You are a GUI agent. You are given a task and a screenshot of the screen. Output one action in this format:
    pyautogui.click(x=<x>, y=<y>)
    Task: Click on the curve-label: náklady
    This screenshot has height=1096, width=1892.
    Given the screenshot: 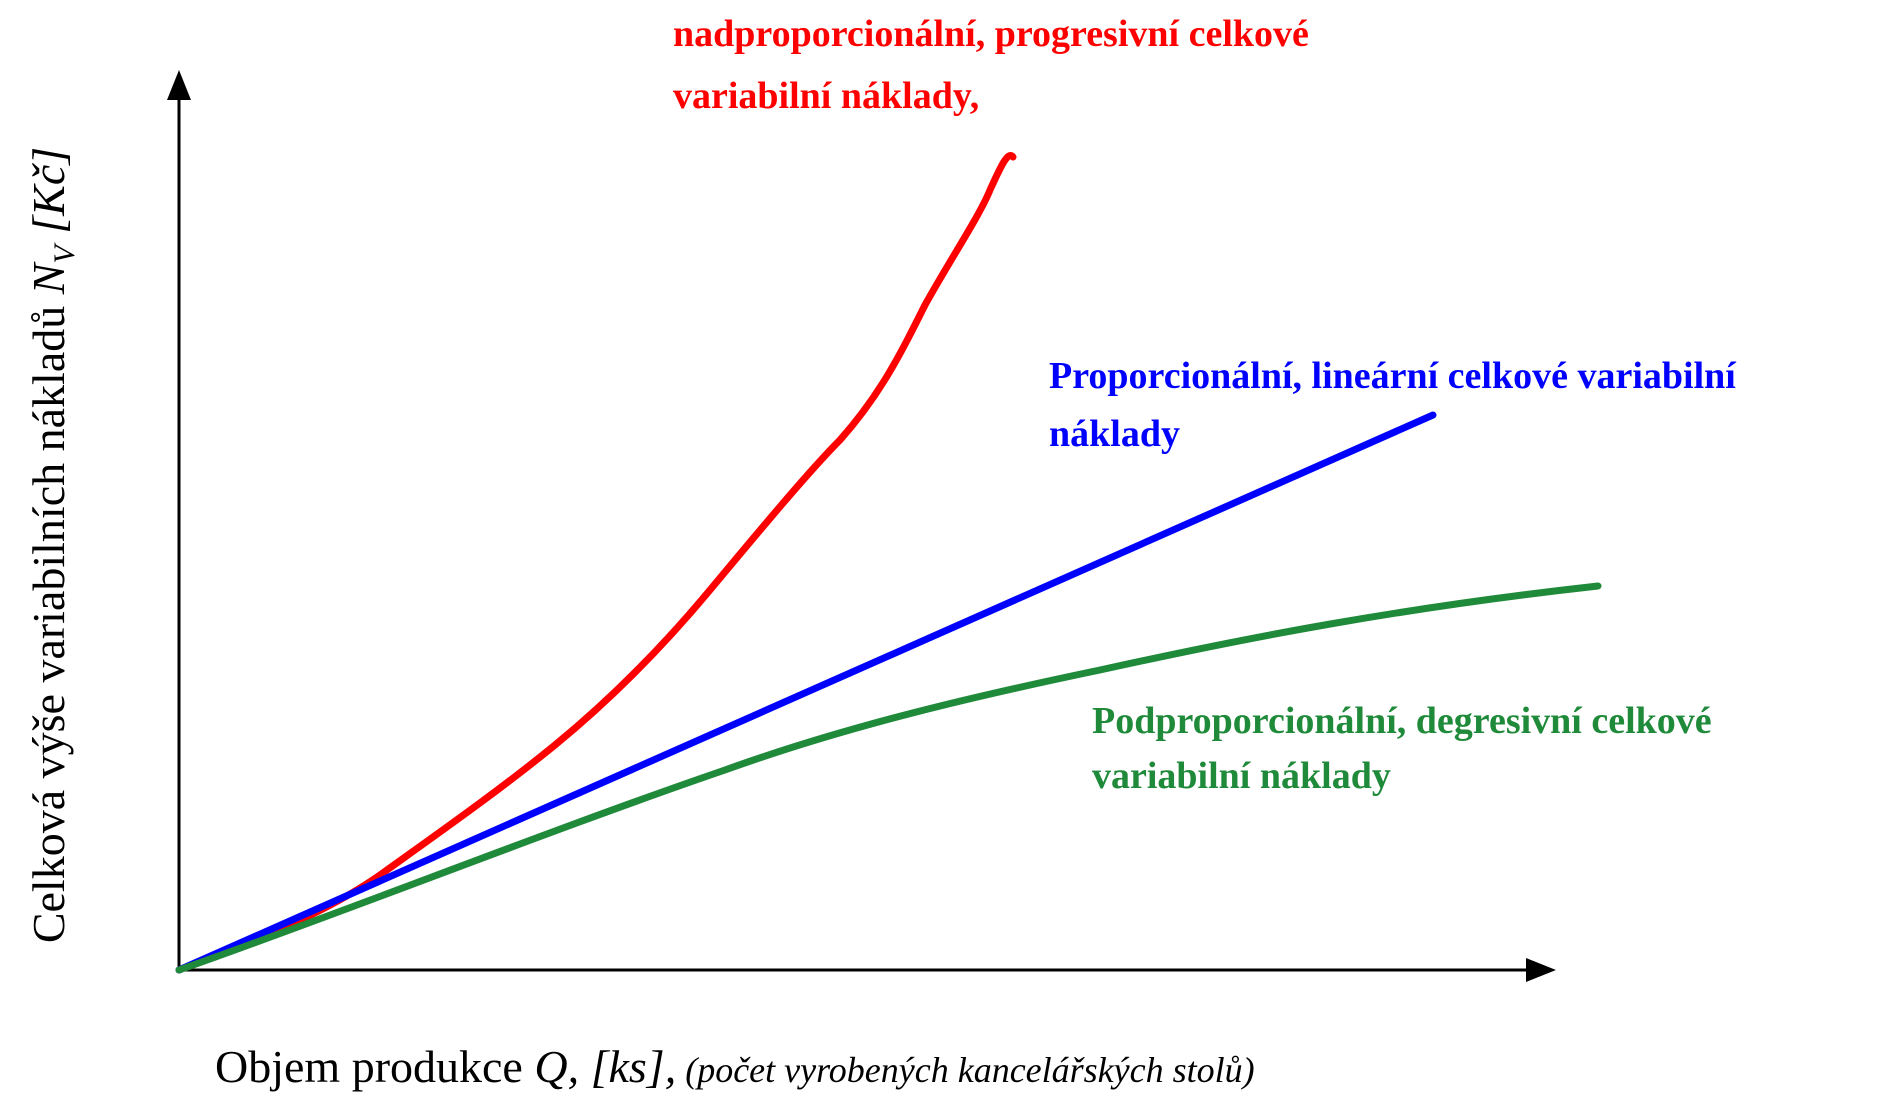 What is the action you would take?
    pyautogui.click(x=1114, y=434)
    